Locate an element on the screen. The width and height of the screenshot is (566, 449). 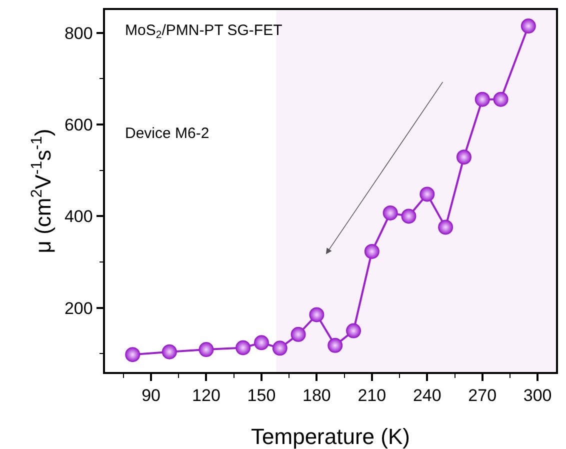
x-tick-label: 210 is located at coordinates (372, 396).